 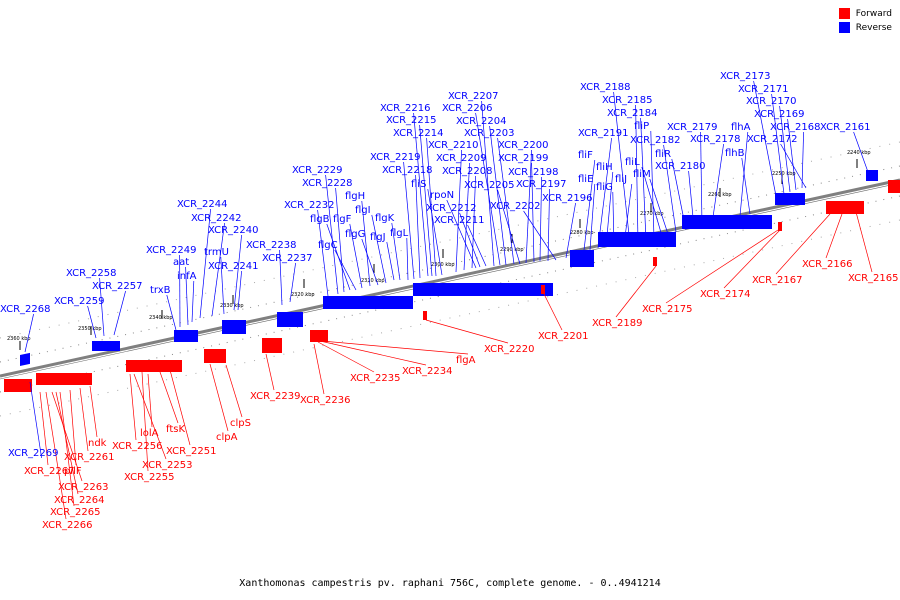 What do you see at coordinates (621, 179) in the screenshot?
I see `reverse-gene-label: fliJ` at bounding box center [621, 179].